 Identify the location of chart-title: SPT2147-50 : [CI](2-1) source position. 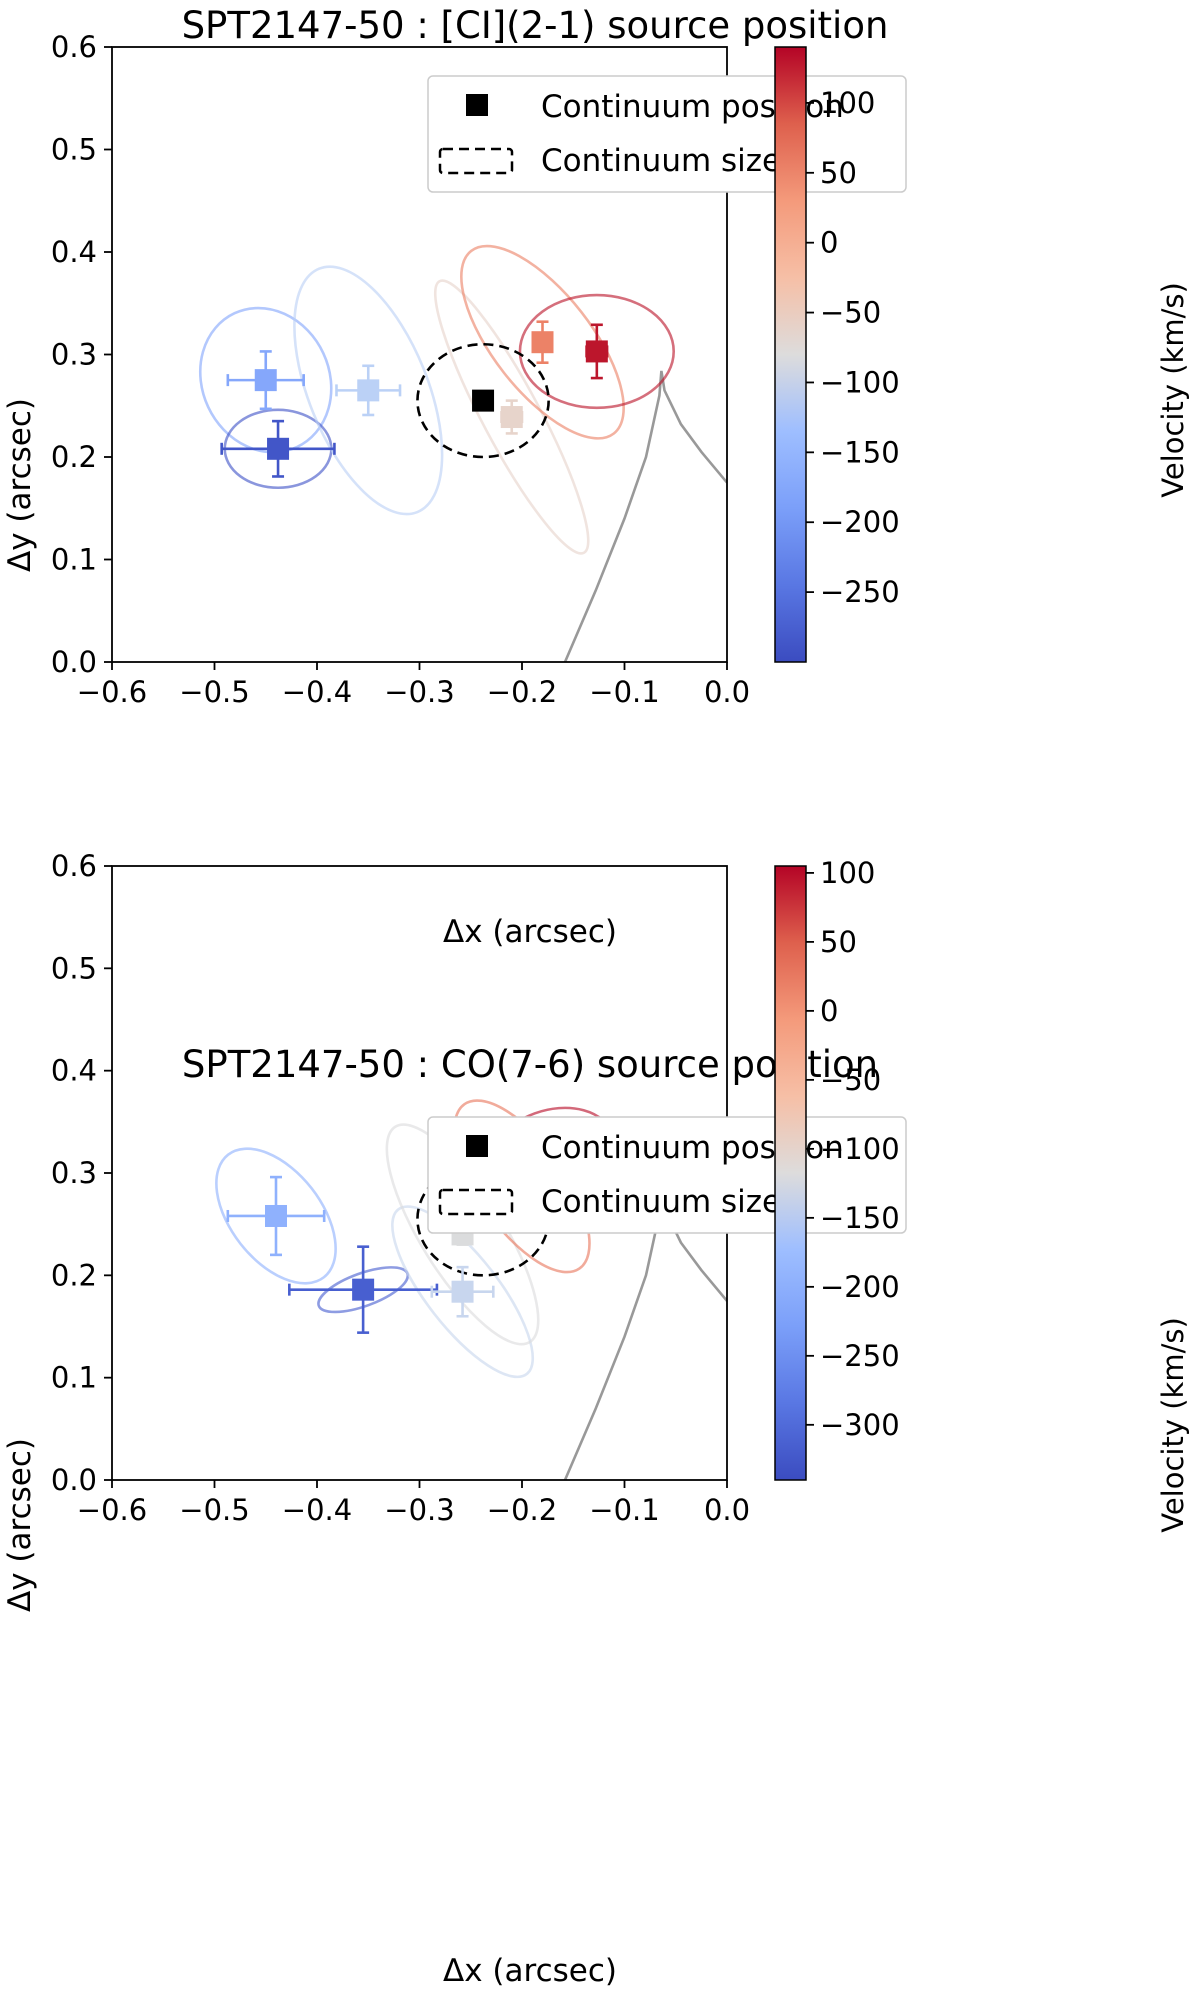
(535, 25).